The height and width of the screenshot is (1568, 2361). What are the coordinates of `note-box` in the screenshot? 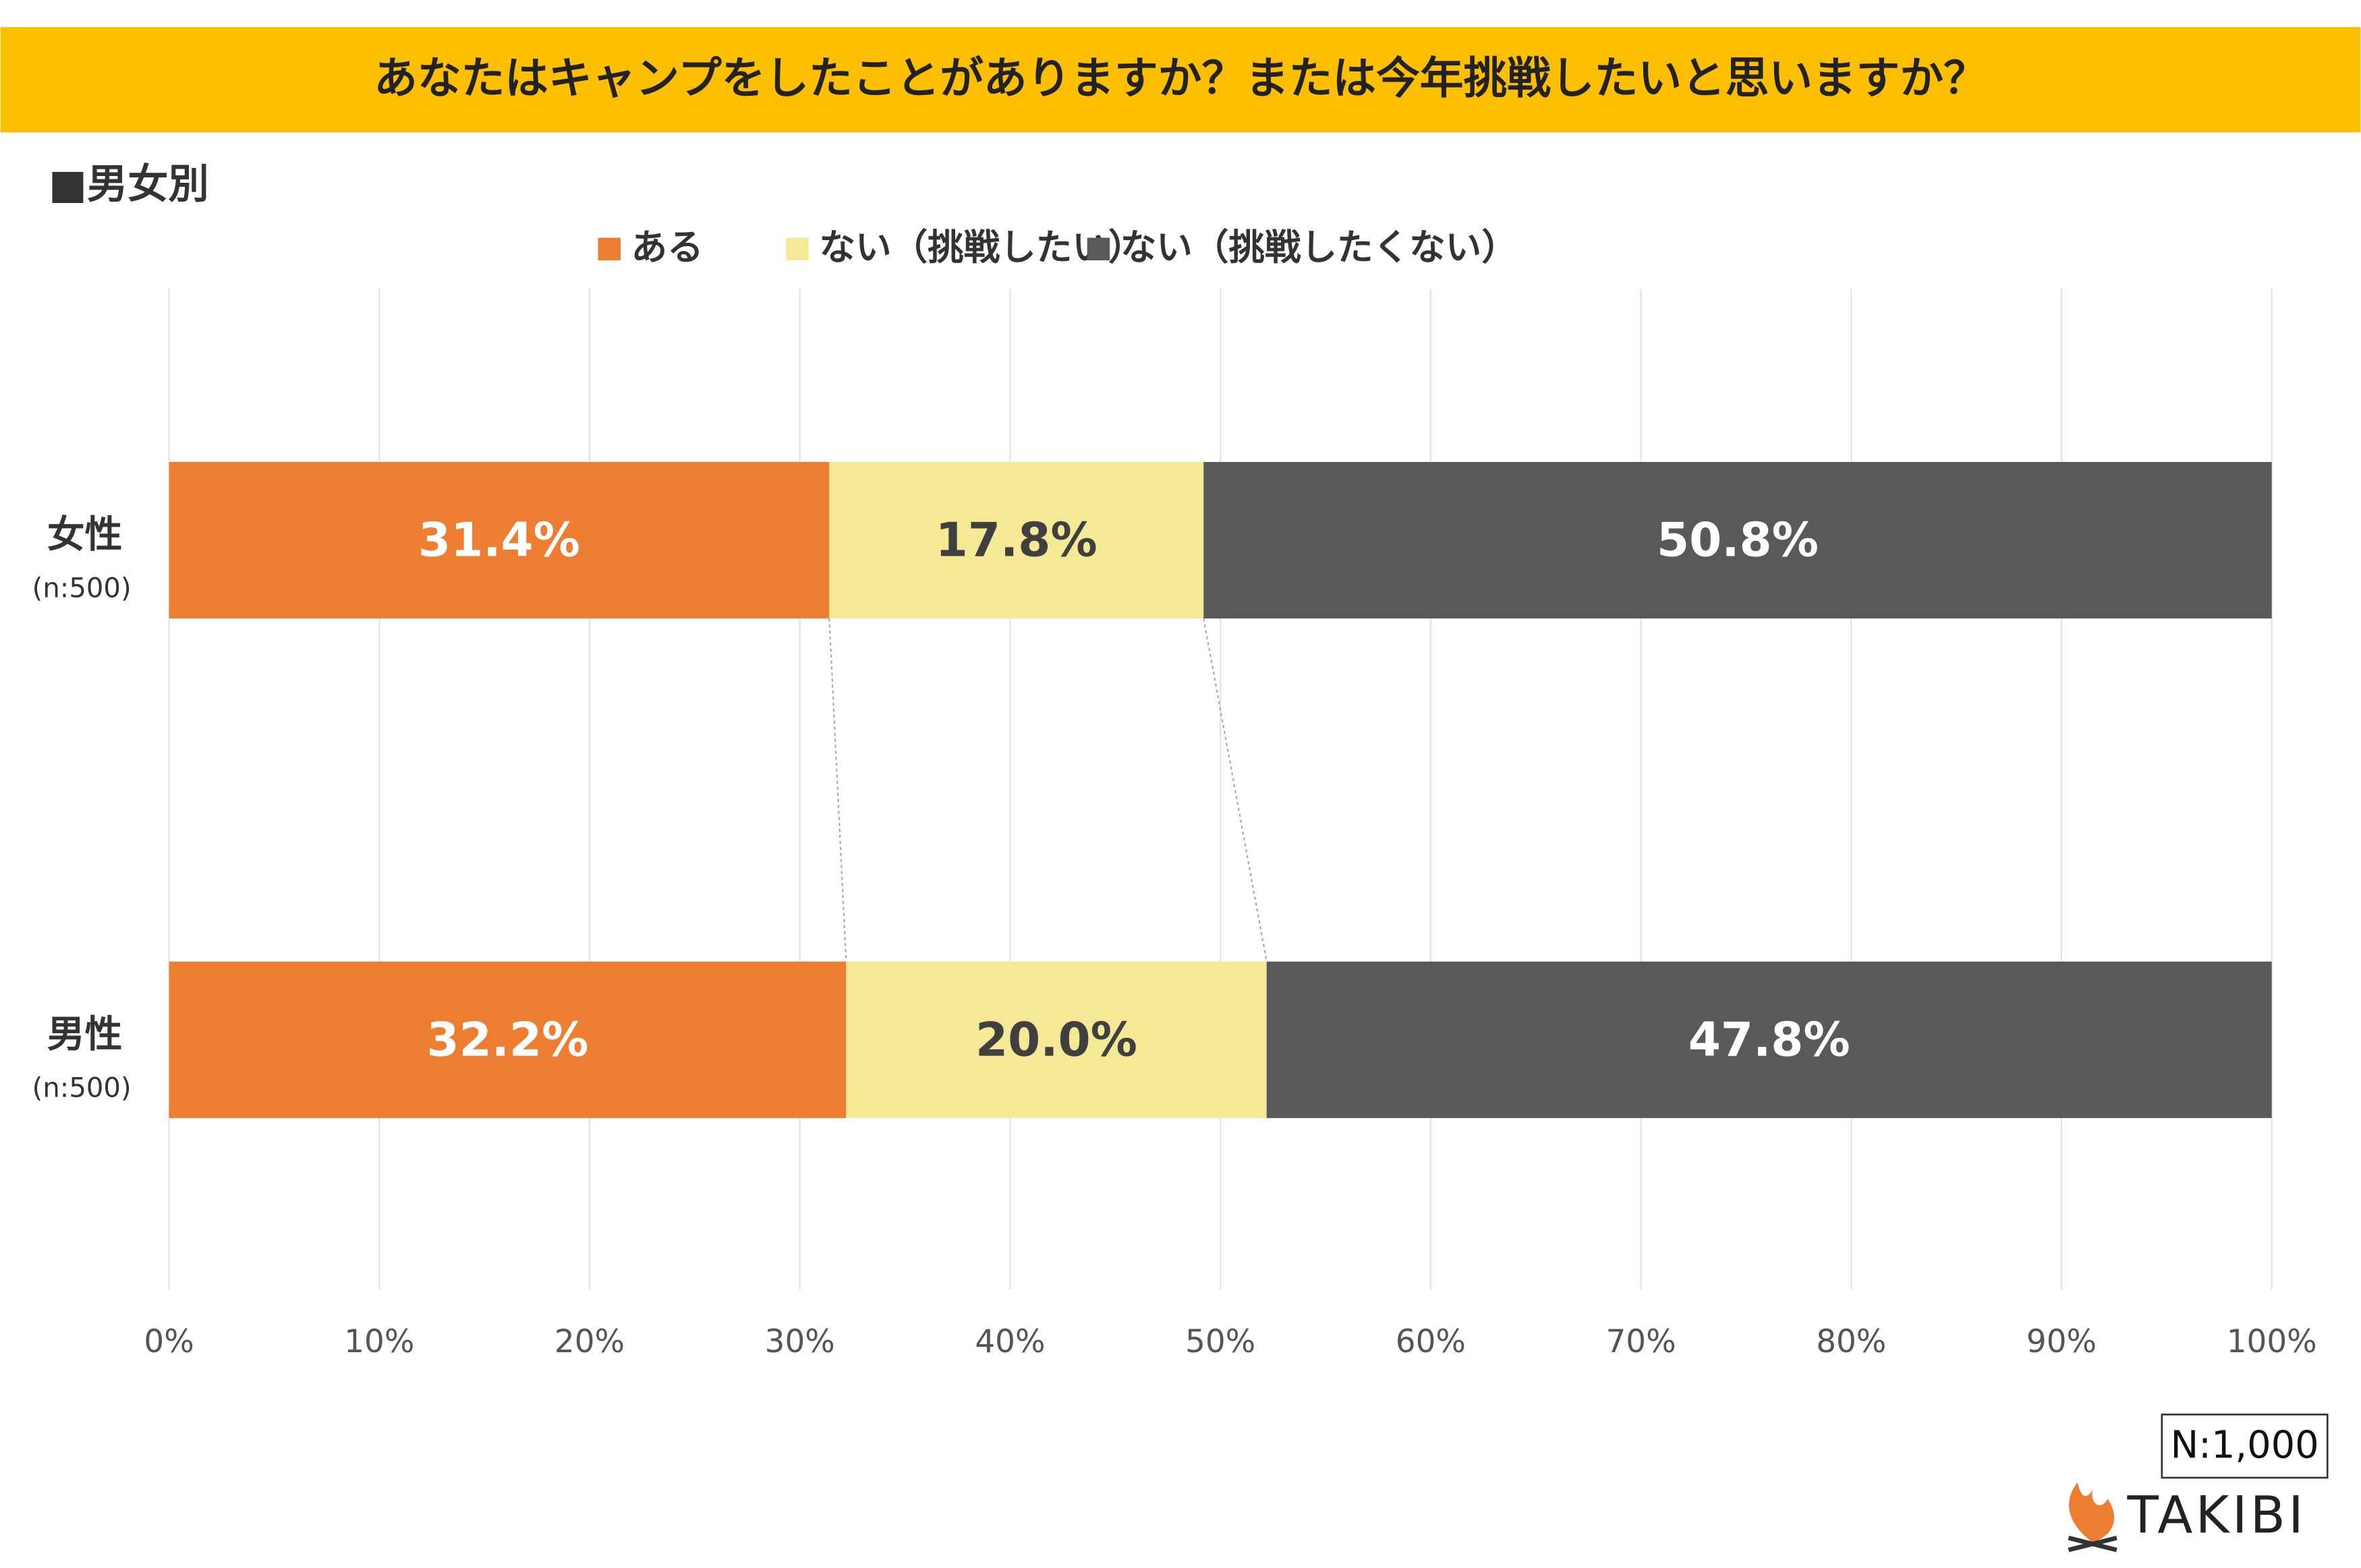 It's located at (2245, 1446).